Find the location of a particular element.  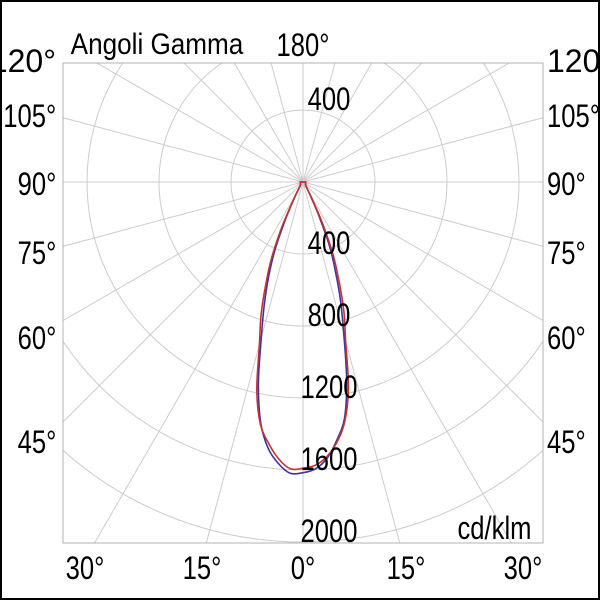

angle-label-left-60: 60° is located at coordinates (36, 338).